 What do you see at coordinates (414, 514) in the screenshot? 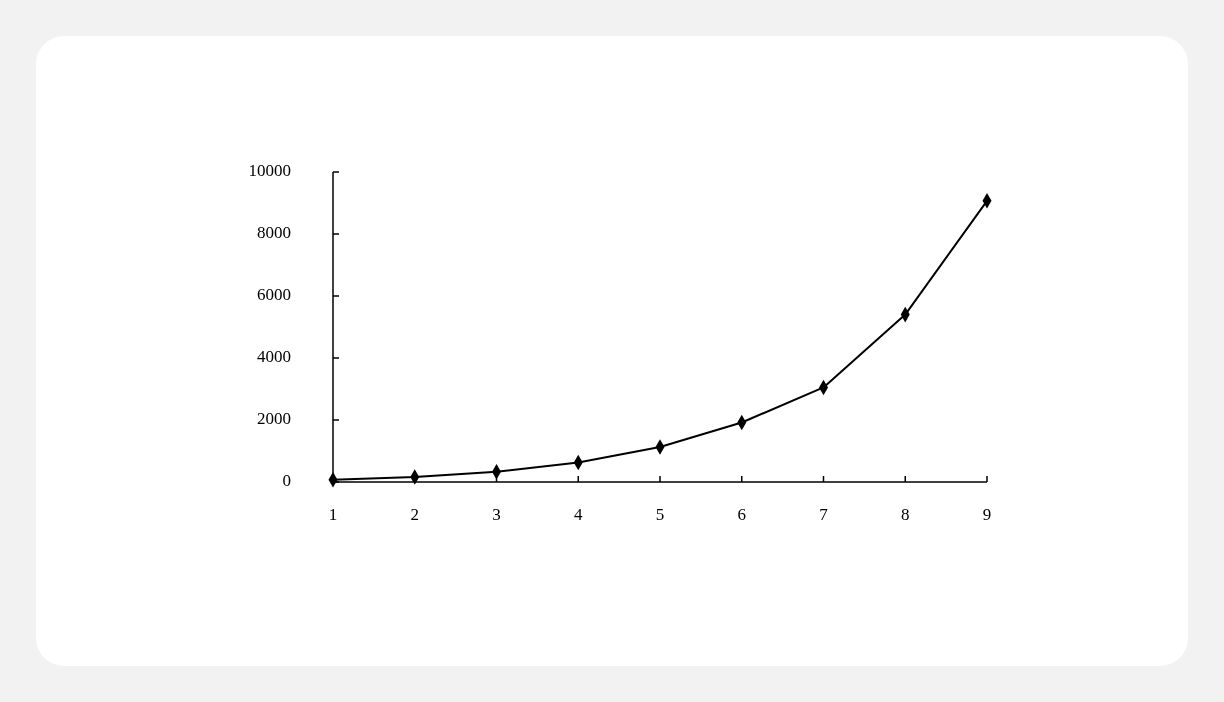
I see `x-tick-label: 2` at bounding box center [414, 514].